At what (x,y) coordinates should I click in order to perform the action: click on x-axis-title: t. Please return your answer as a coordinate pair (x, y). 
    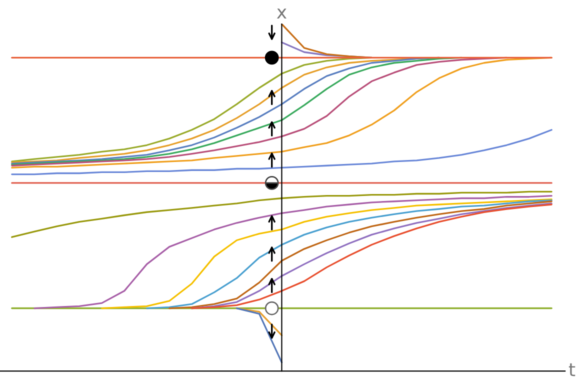
    Looking at the image, I should click on (572, 369).